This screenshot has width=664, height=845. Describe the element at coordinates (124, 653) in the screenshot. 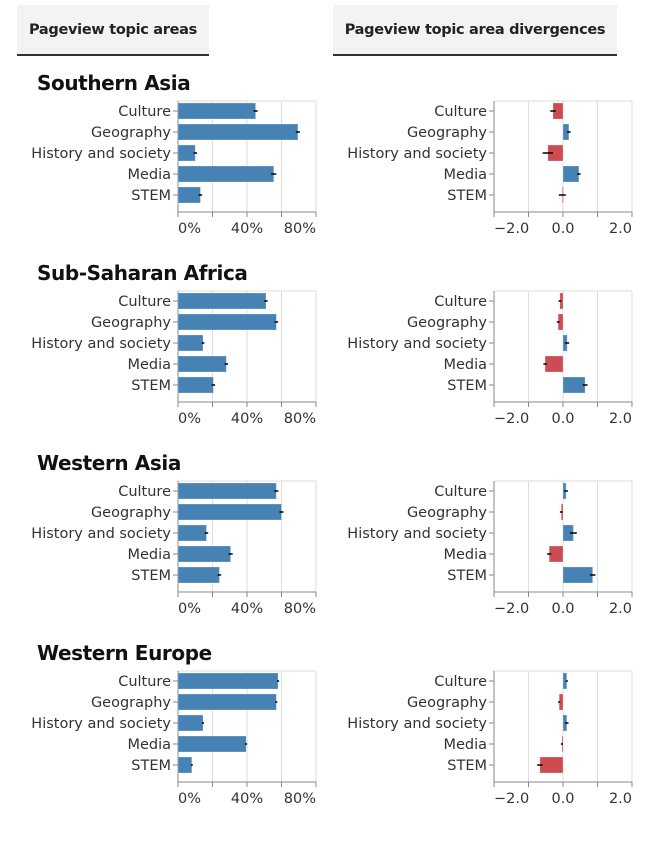

I see `region-title: Western Europe` at that location.